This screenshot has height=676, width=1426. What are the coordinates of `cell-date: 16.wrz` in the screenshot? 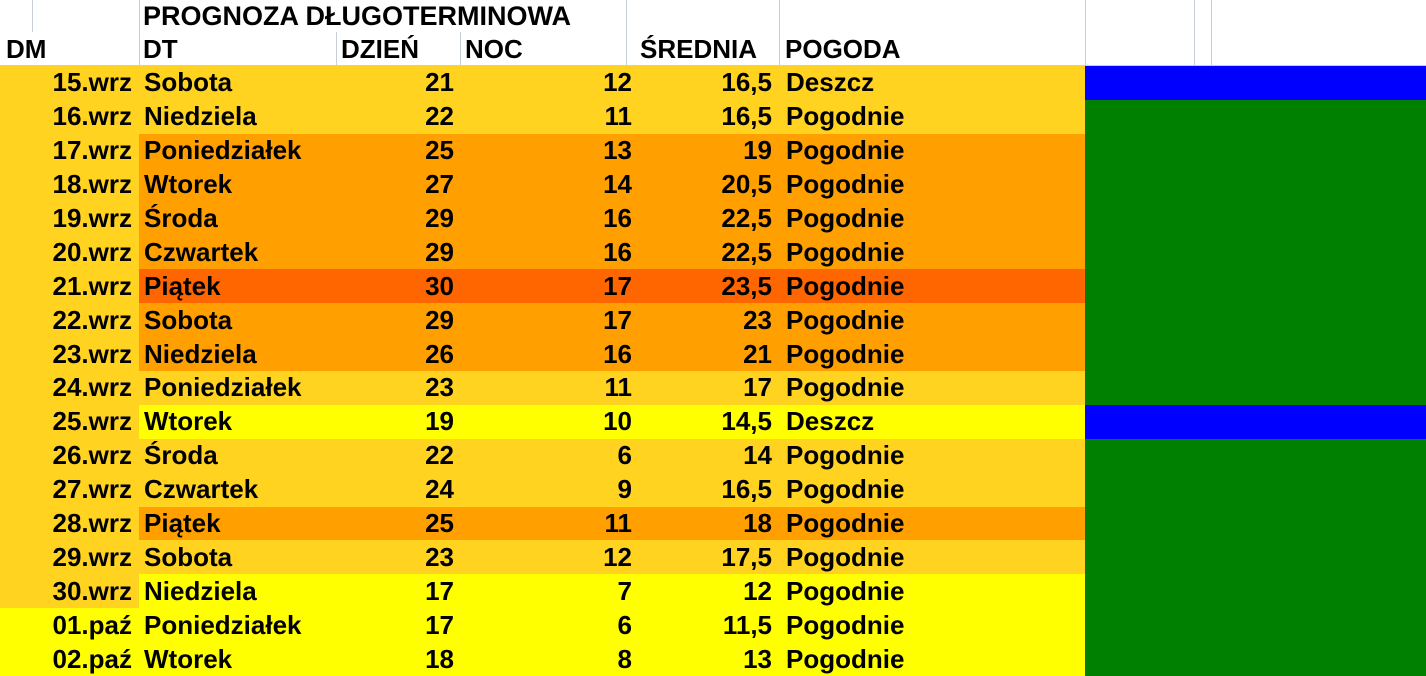 It's located at (69, 116).